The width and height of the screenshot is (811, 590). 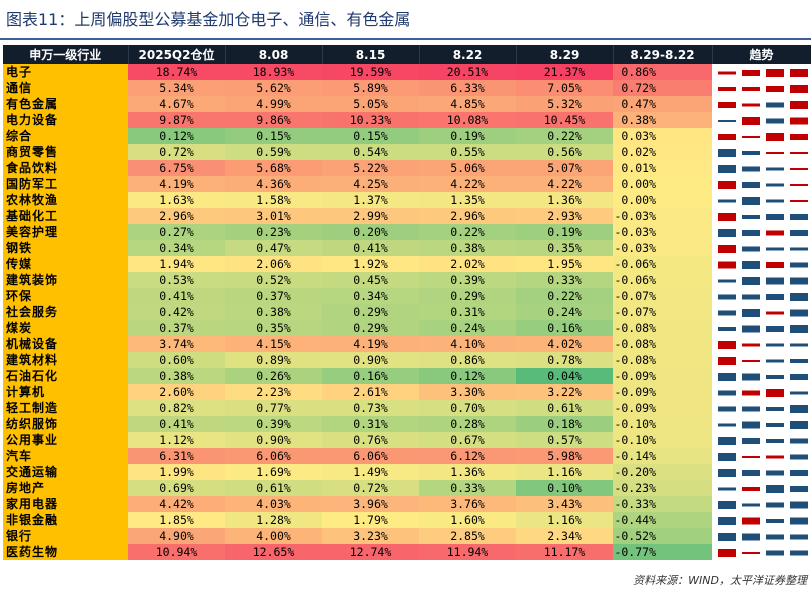 I want to click on change-cell: 0.86%, so click(x=662, y=72).